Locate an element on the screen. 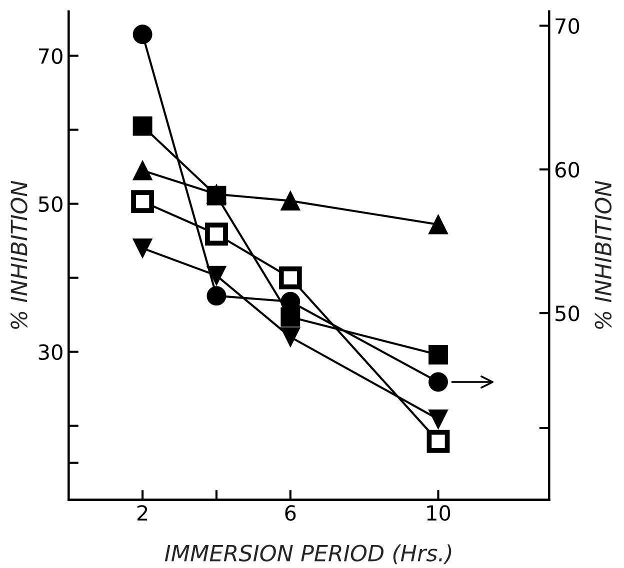  y-tick-label: 70 is located at coordinates (50, 56).